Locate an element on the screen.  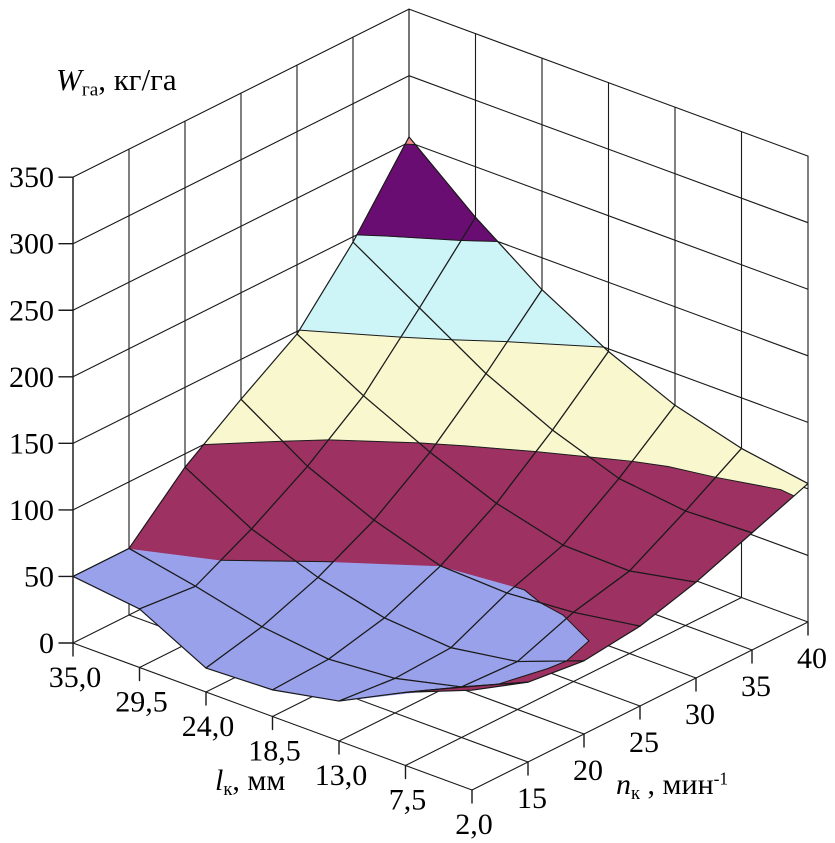
z-axis-title-sub: га is located at coordinates (90, 90).